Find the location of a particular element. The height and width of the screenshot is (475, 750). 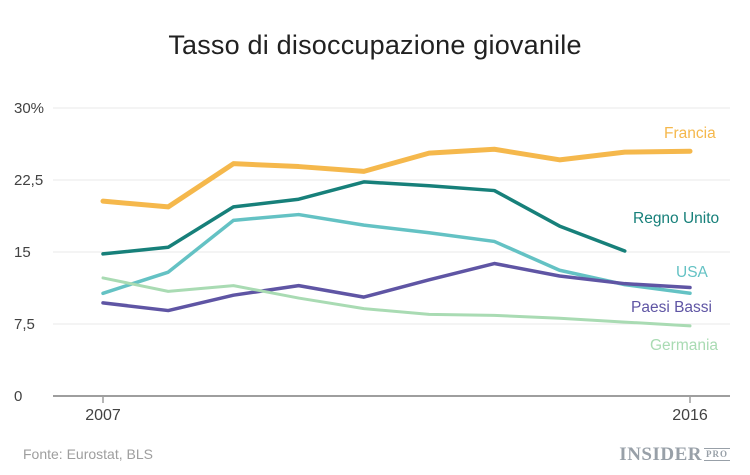

x-axis-tick-label: 2007 is located at coordinates (103, 415).